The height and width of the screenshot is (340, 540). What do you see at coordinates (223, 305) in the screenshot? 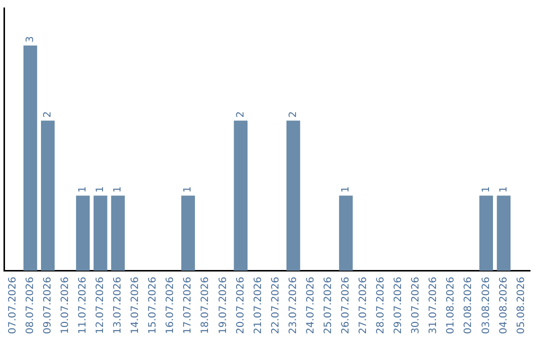
I see `x-tick-label: 19.07.2026` at bounding box center [223, 305].